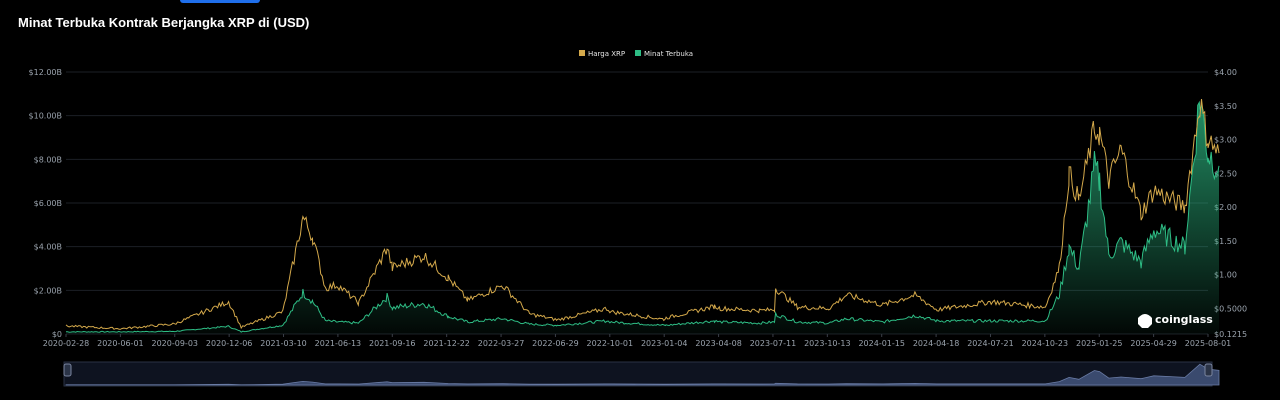  What do you see at coordinates (1225, 106) in the screenshot?
I see `y-right-tick-label: $3.50` at bounding box center [1225, 106].